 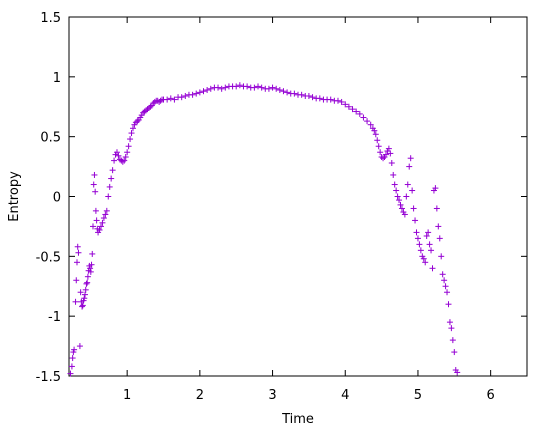 I want to click on y-tick-label: 0.5, so click(x=50, y=138).